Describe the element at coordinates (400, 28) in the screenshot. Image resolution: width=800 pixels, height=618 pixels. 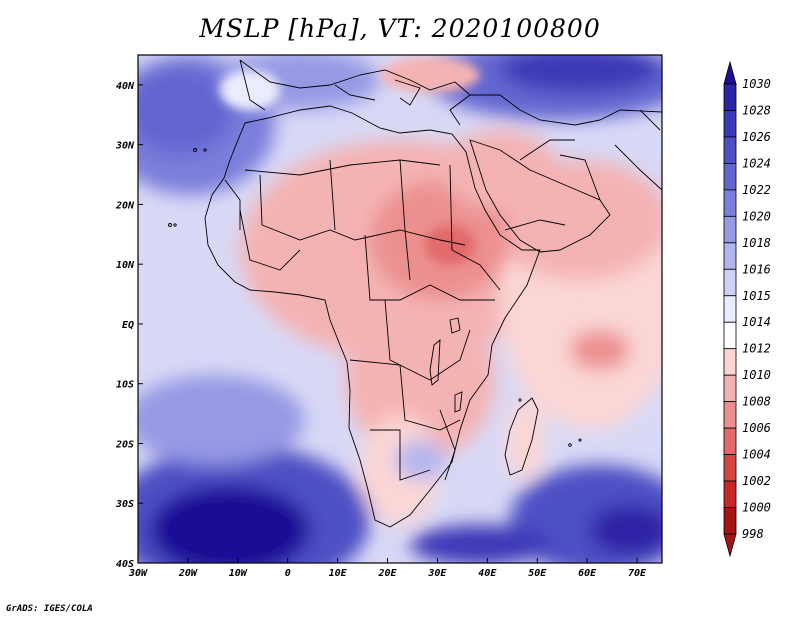
I see `map-title: MSLP [hPa], VT: 2020100800` at that location.